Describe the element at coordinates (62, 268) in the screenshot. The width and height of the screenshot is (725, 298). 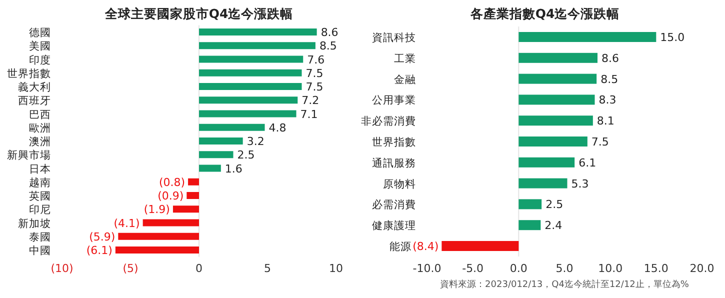
I see `x-tick-label: (10)` at that location.